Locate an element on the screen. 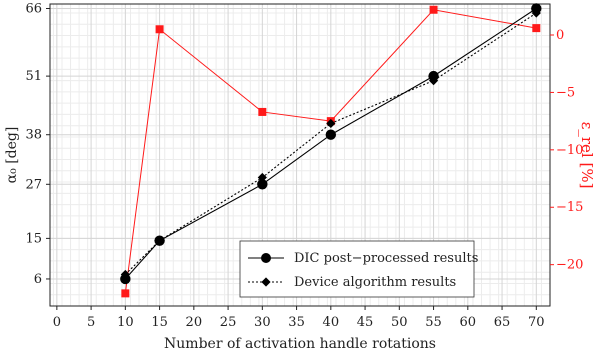 This screenshot has width=595, height=353. x-tick-label: 0 is located at coordinates (57, 322).